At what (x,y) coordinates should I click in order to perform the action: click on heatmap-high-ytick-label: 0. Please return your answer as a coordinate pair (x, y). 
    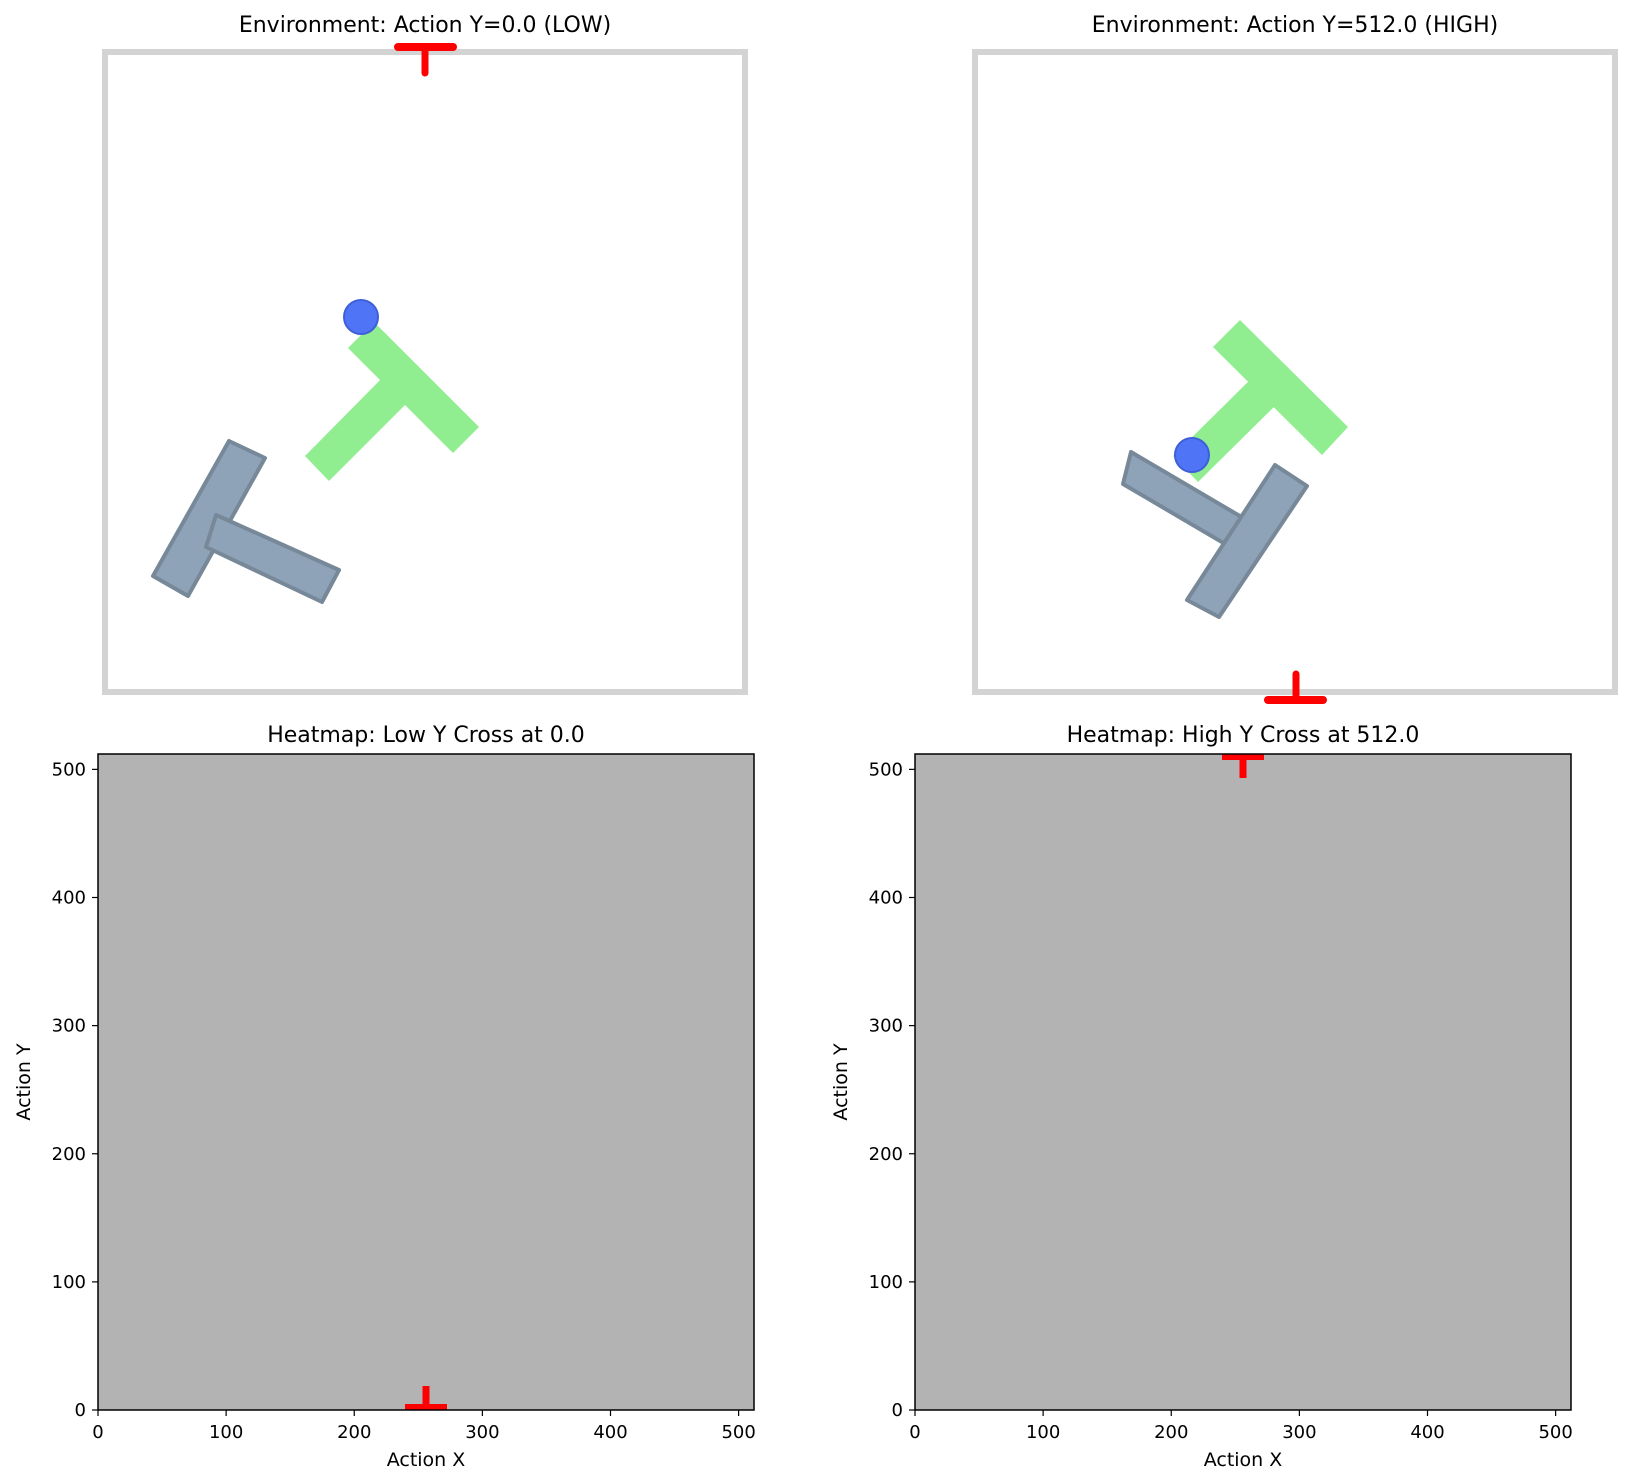
    Looking at the image, I should click on (897, 1410).